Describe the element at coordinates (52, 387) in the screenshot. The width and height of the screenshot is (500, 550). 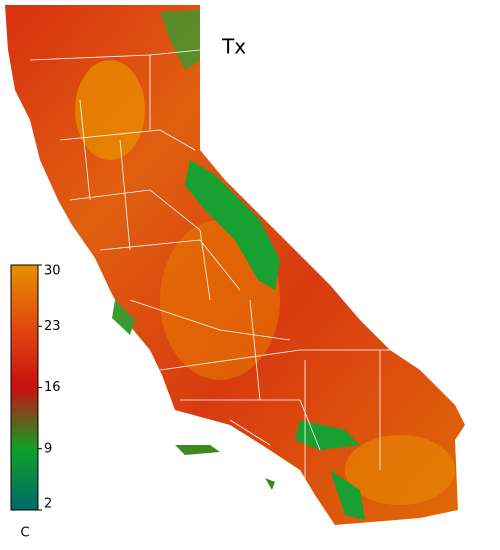
I see `tick-label: 16` at that location.